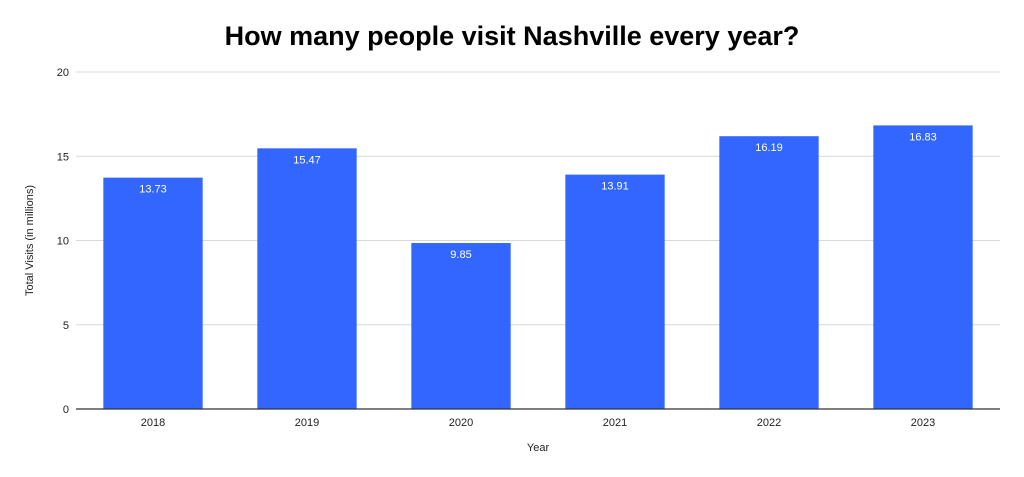  Describe the element at coordinates (66, 410) in the screenshot. I see `y-tick-label-0: 0` at that location.